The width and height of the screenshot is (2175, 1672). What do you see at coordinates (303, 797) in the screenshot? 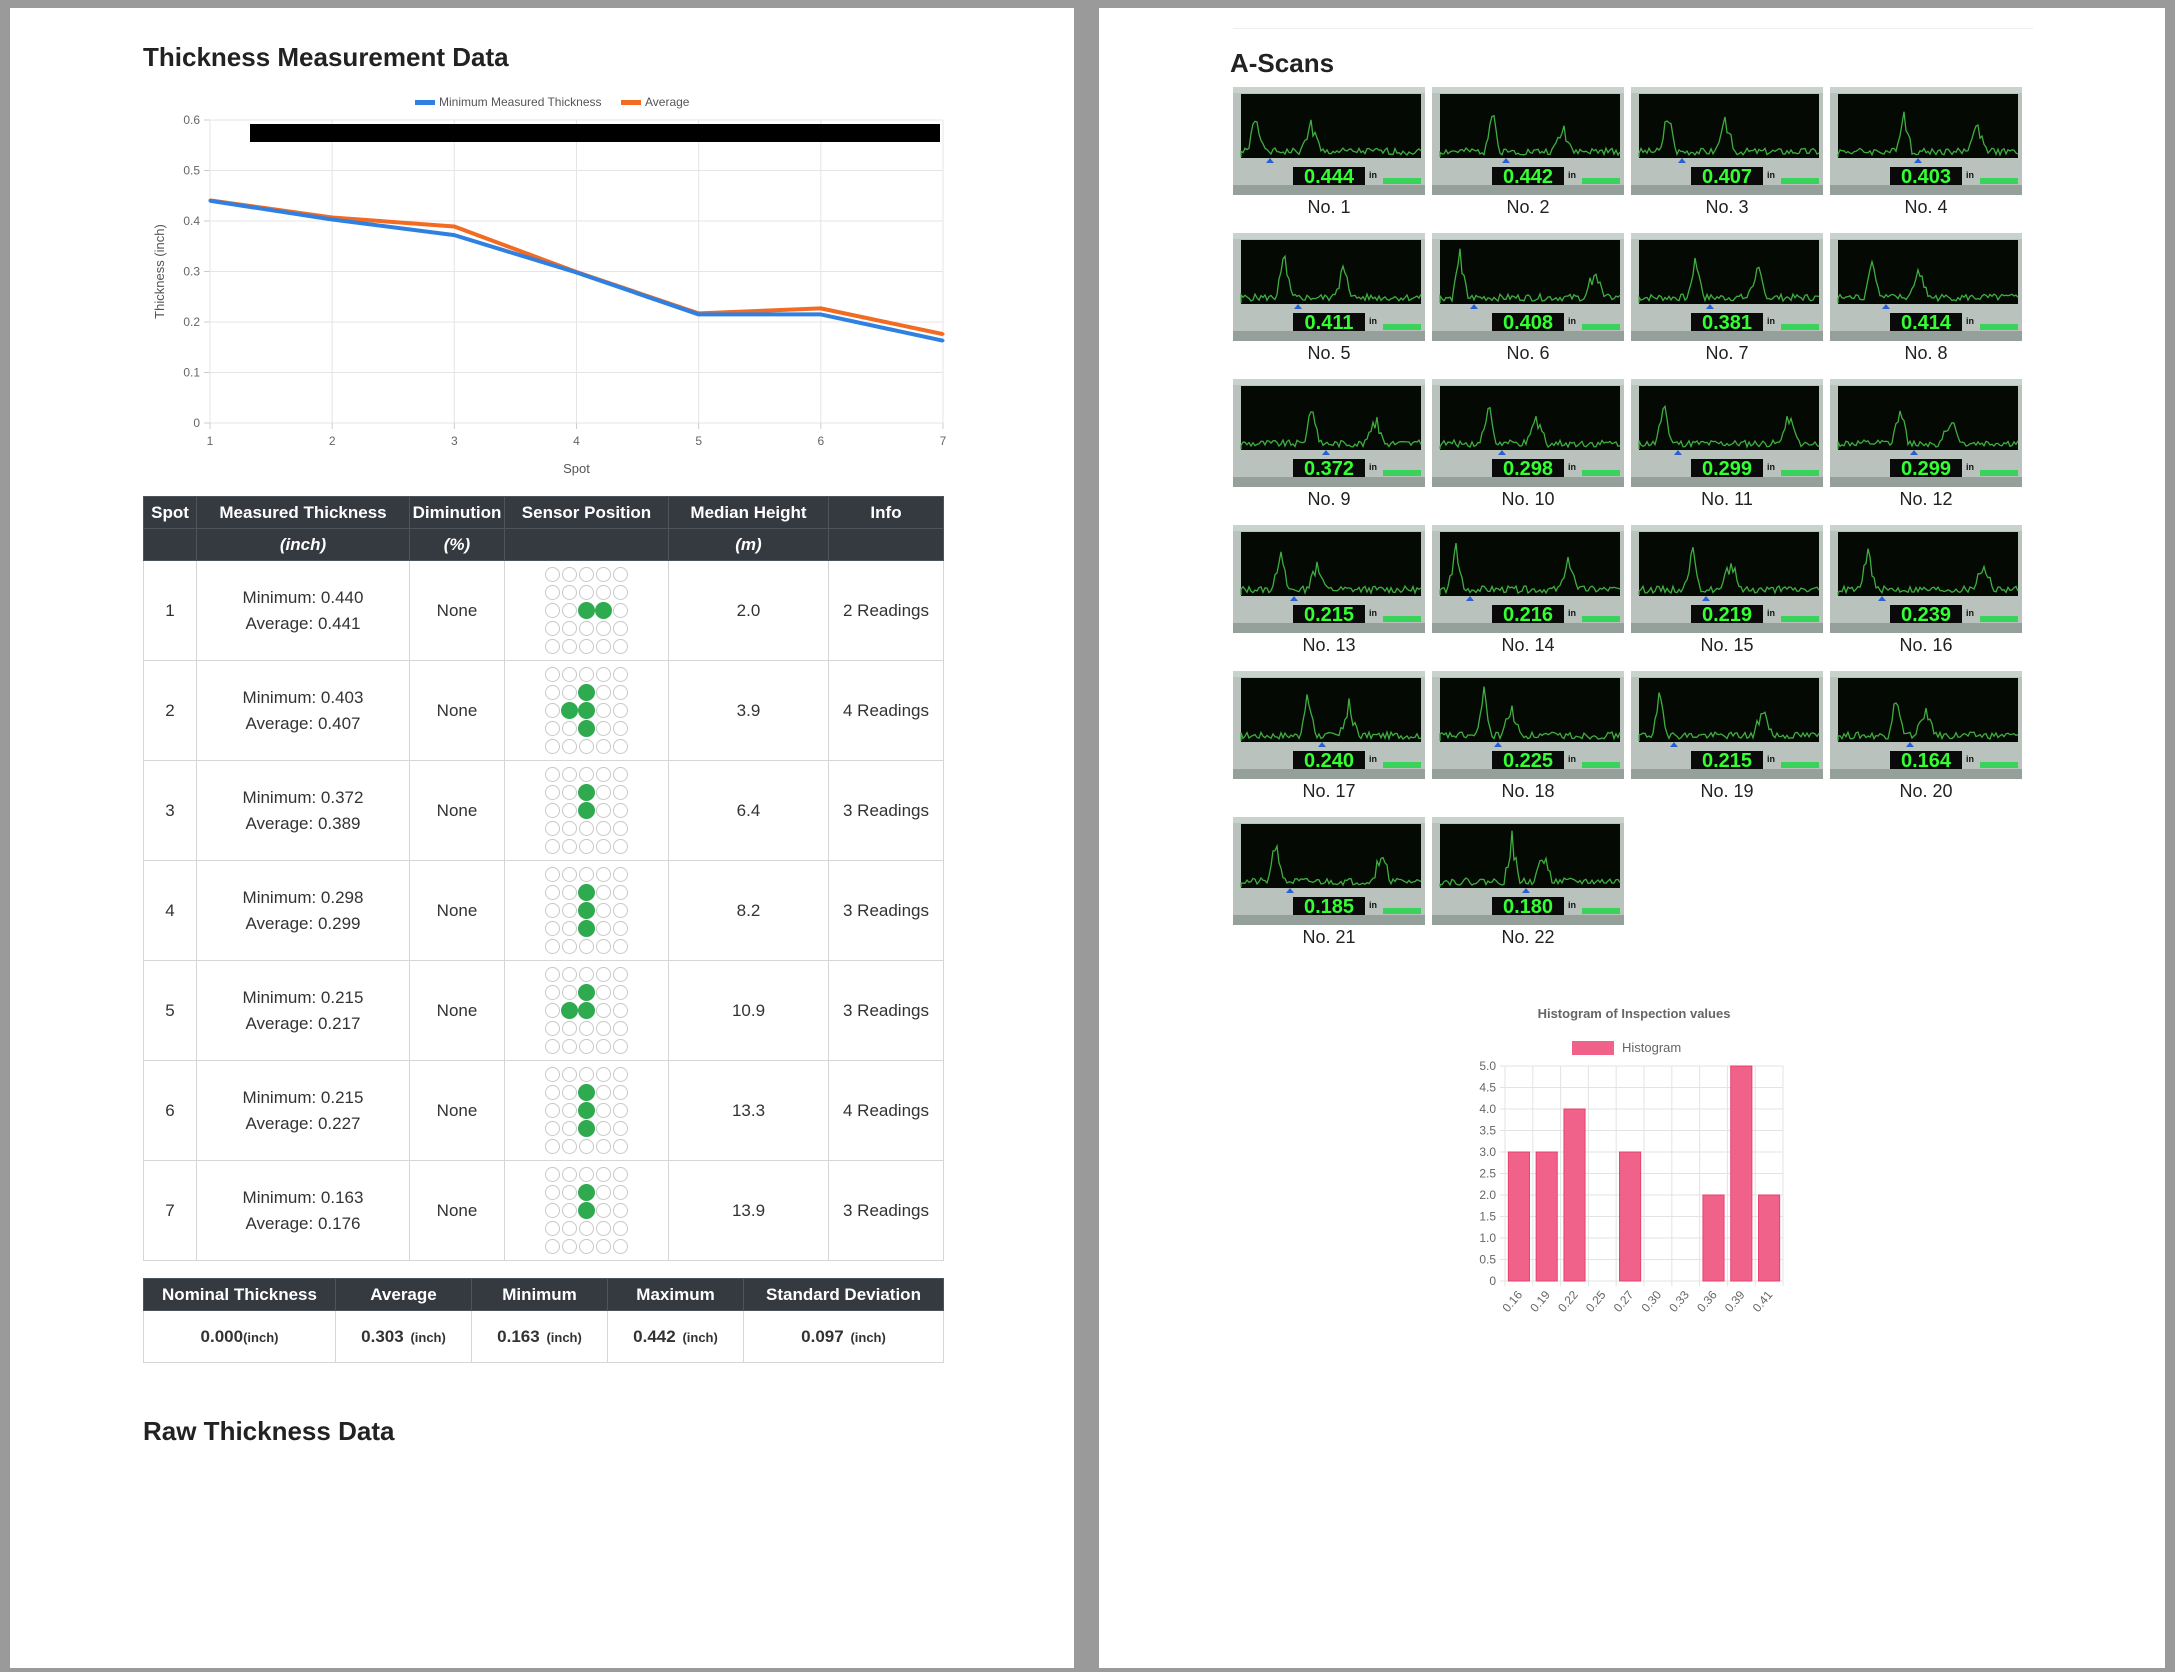
I see `min-thickness: Minimum: 0.372` at bounding box center [303, 797].